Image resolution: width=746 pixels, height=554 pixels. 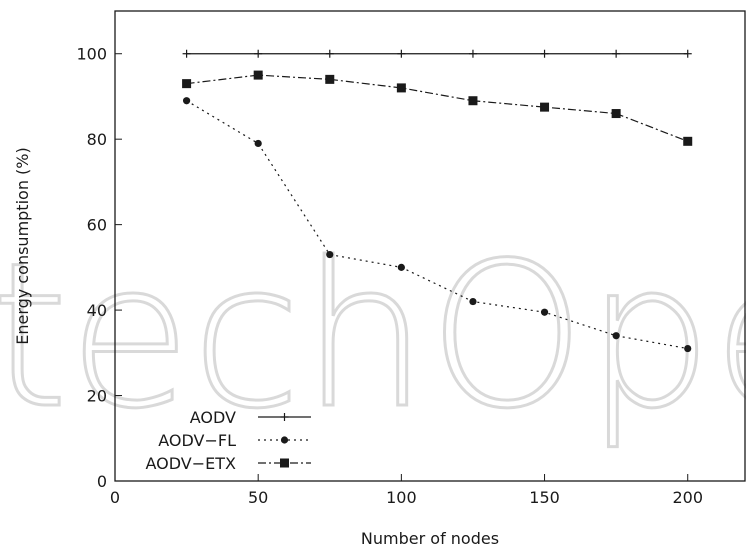 I want to click on legend-label: AODV−FL, so click(x=197, y=440).